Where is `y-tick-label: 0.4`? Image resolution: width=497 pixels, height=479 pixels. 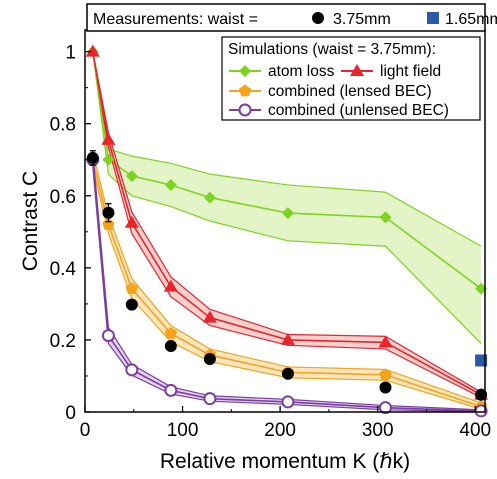 y-tick-label: 0.4 is located at coordinates (63, 269).